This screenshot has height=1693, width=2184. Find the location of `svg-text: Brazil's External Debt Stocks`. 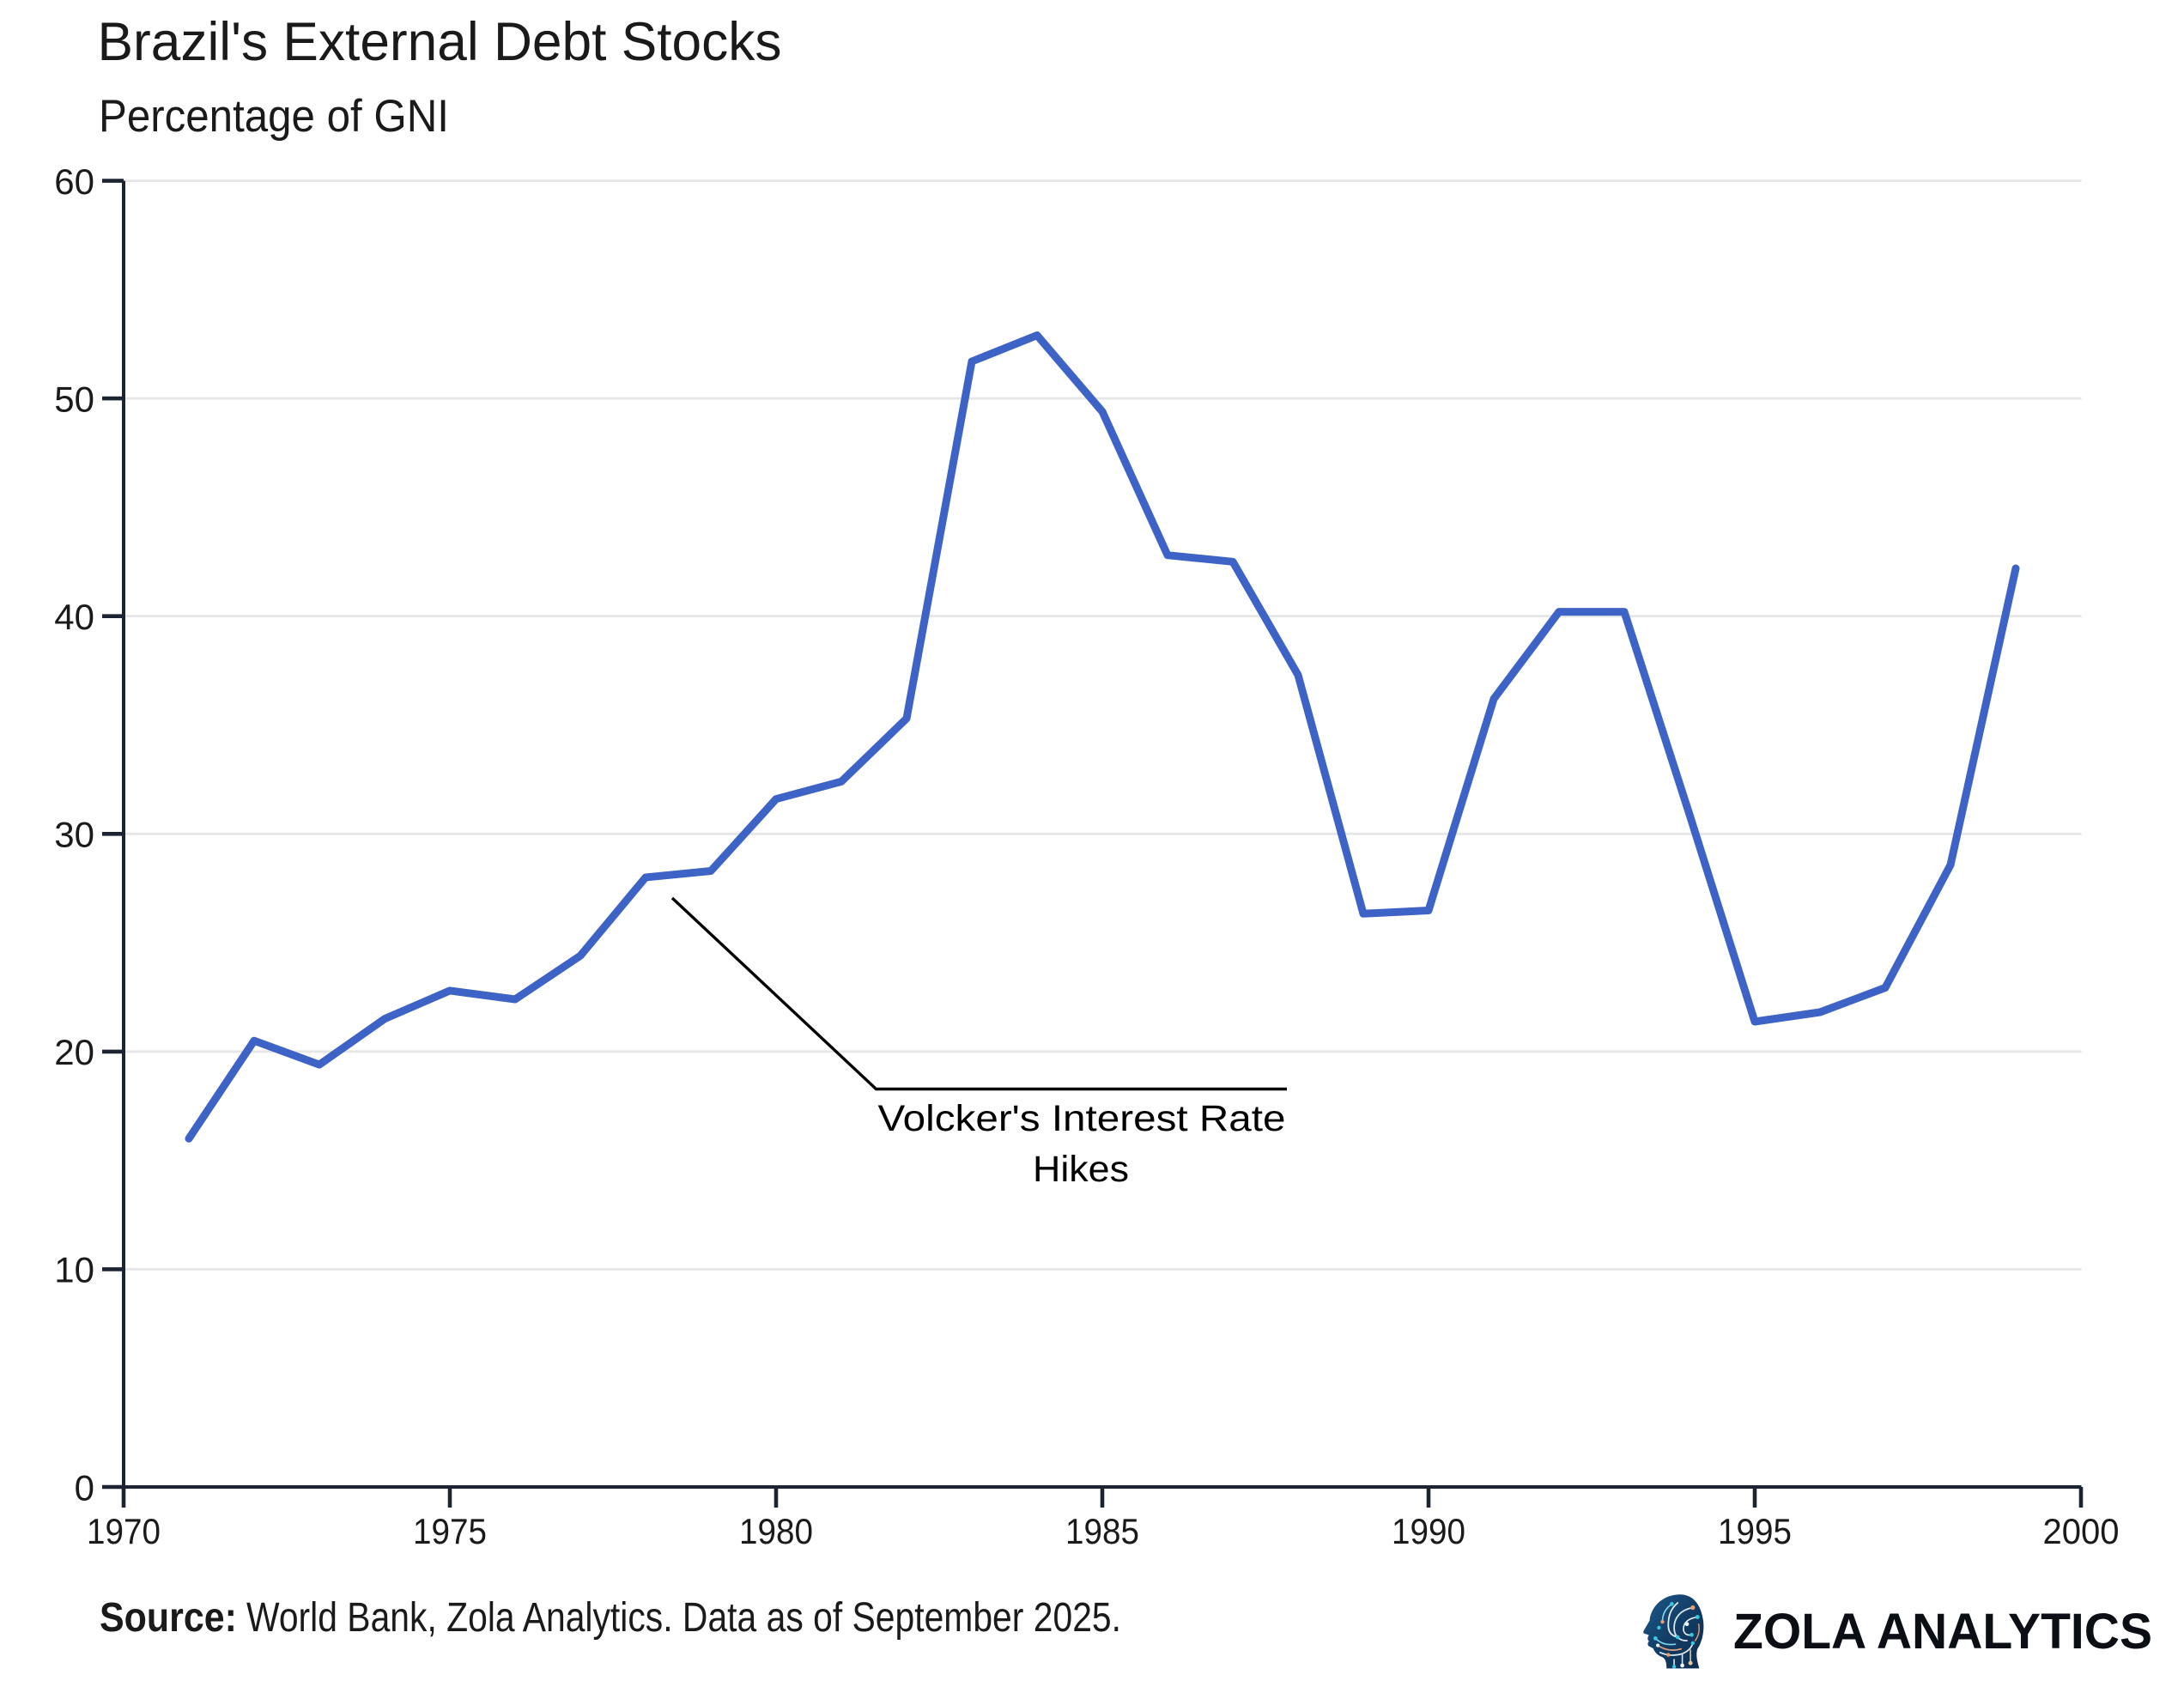

svg-text: Brazil's External Debt Stocks is located at coordinates (440, 42).